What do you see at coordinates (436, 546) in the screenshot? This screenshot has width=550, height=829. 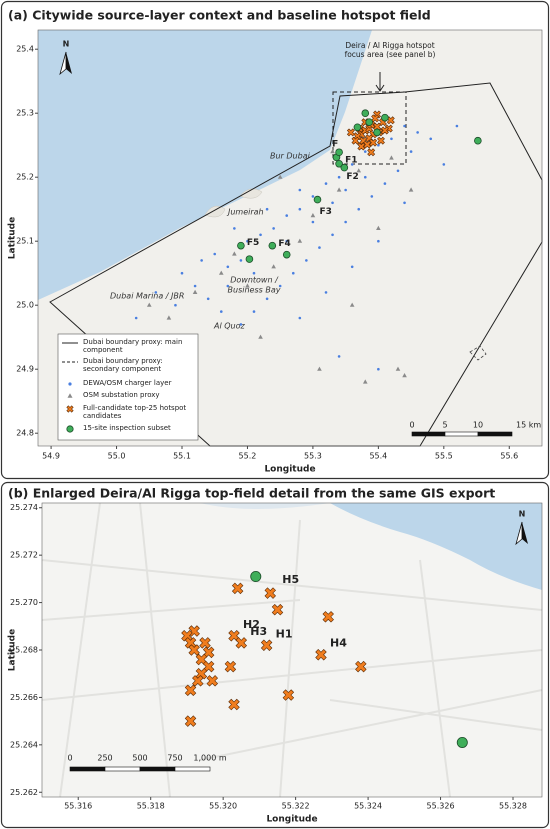 I see `water` at bounding box center [436, 546].